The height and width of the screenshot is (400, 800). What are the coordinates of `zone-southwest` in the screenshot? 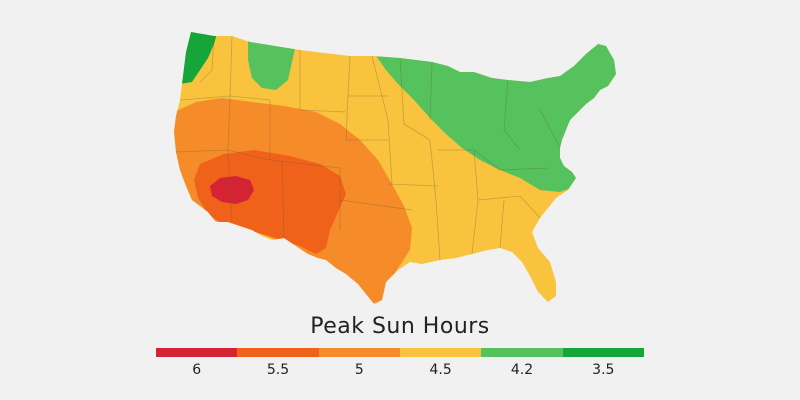 It's located at (270, 202).